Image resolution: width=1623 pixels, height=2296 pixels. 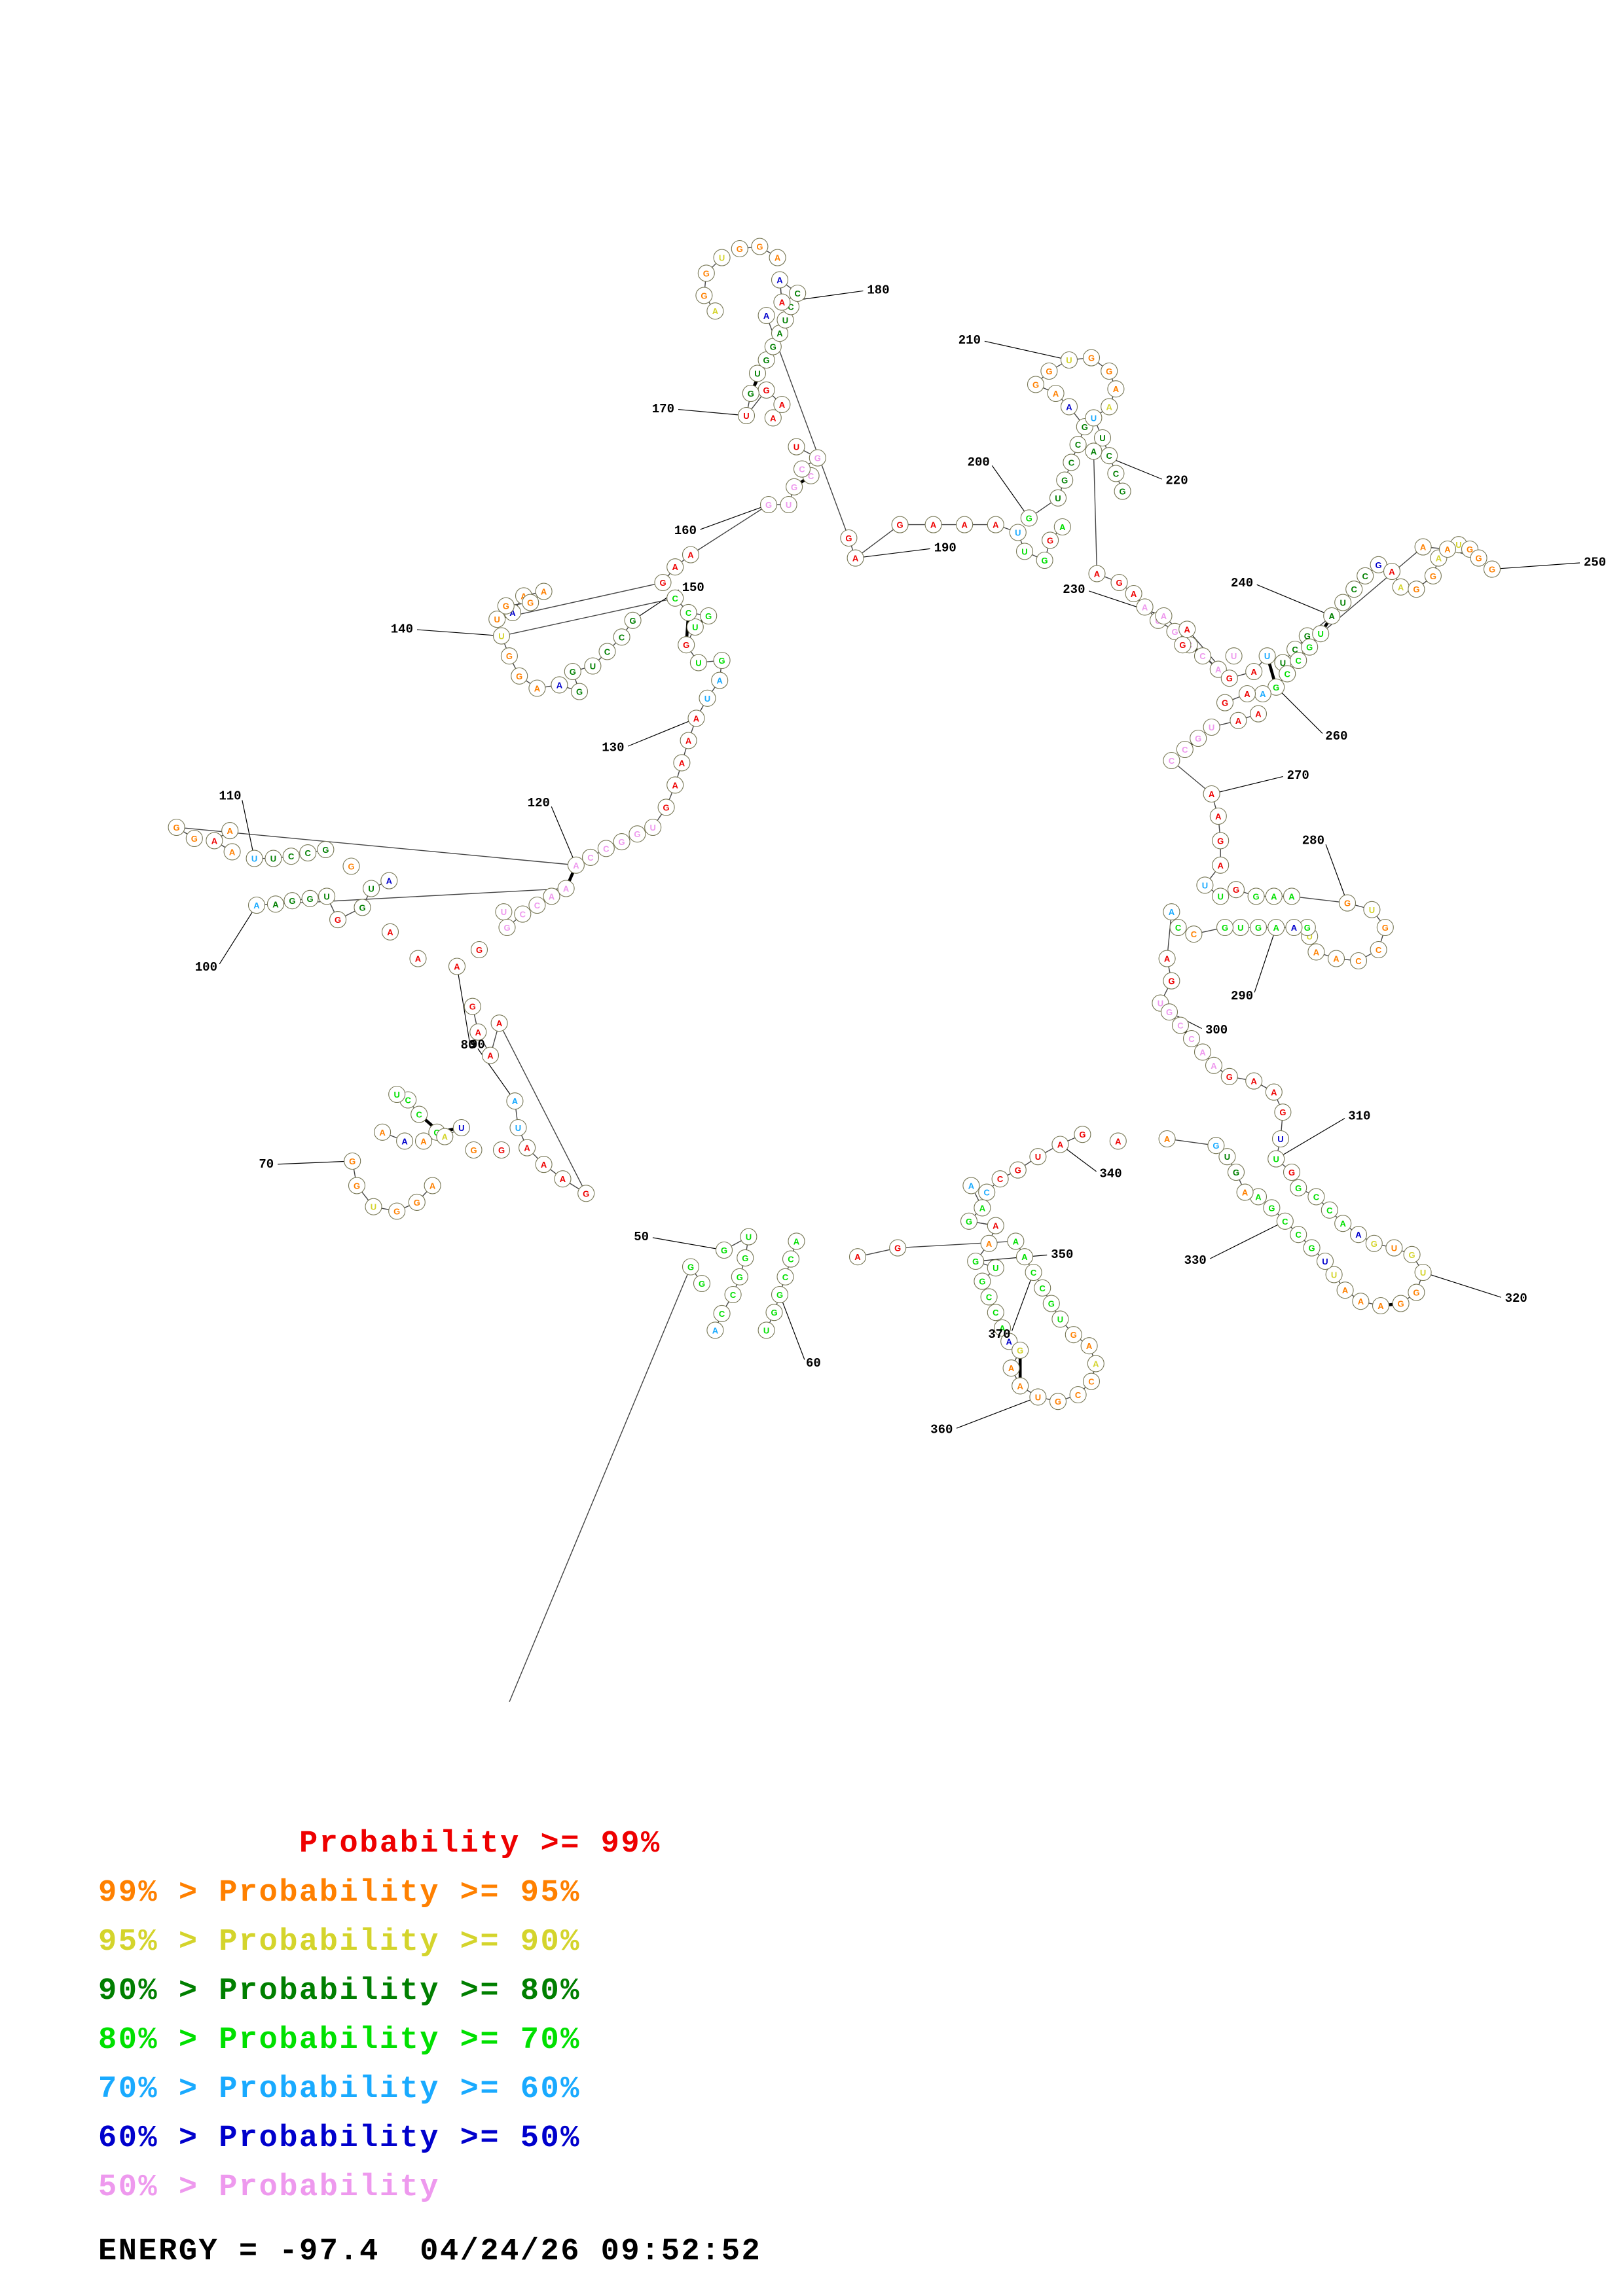 I want to click on position-label: 80, so click(x=468, y=1045).